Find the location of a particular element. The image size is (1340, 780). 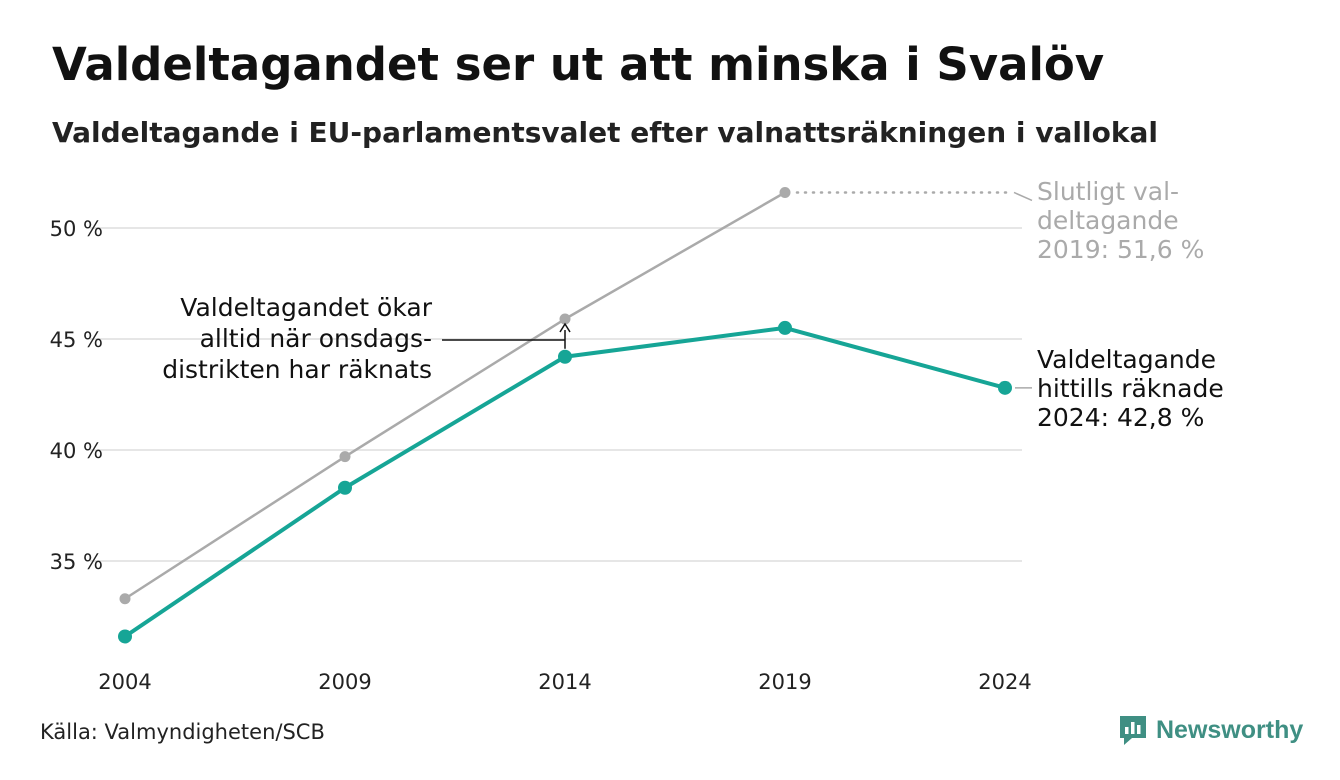

x-tick-label: 2009 is located at coordinates (344, 682).